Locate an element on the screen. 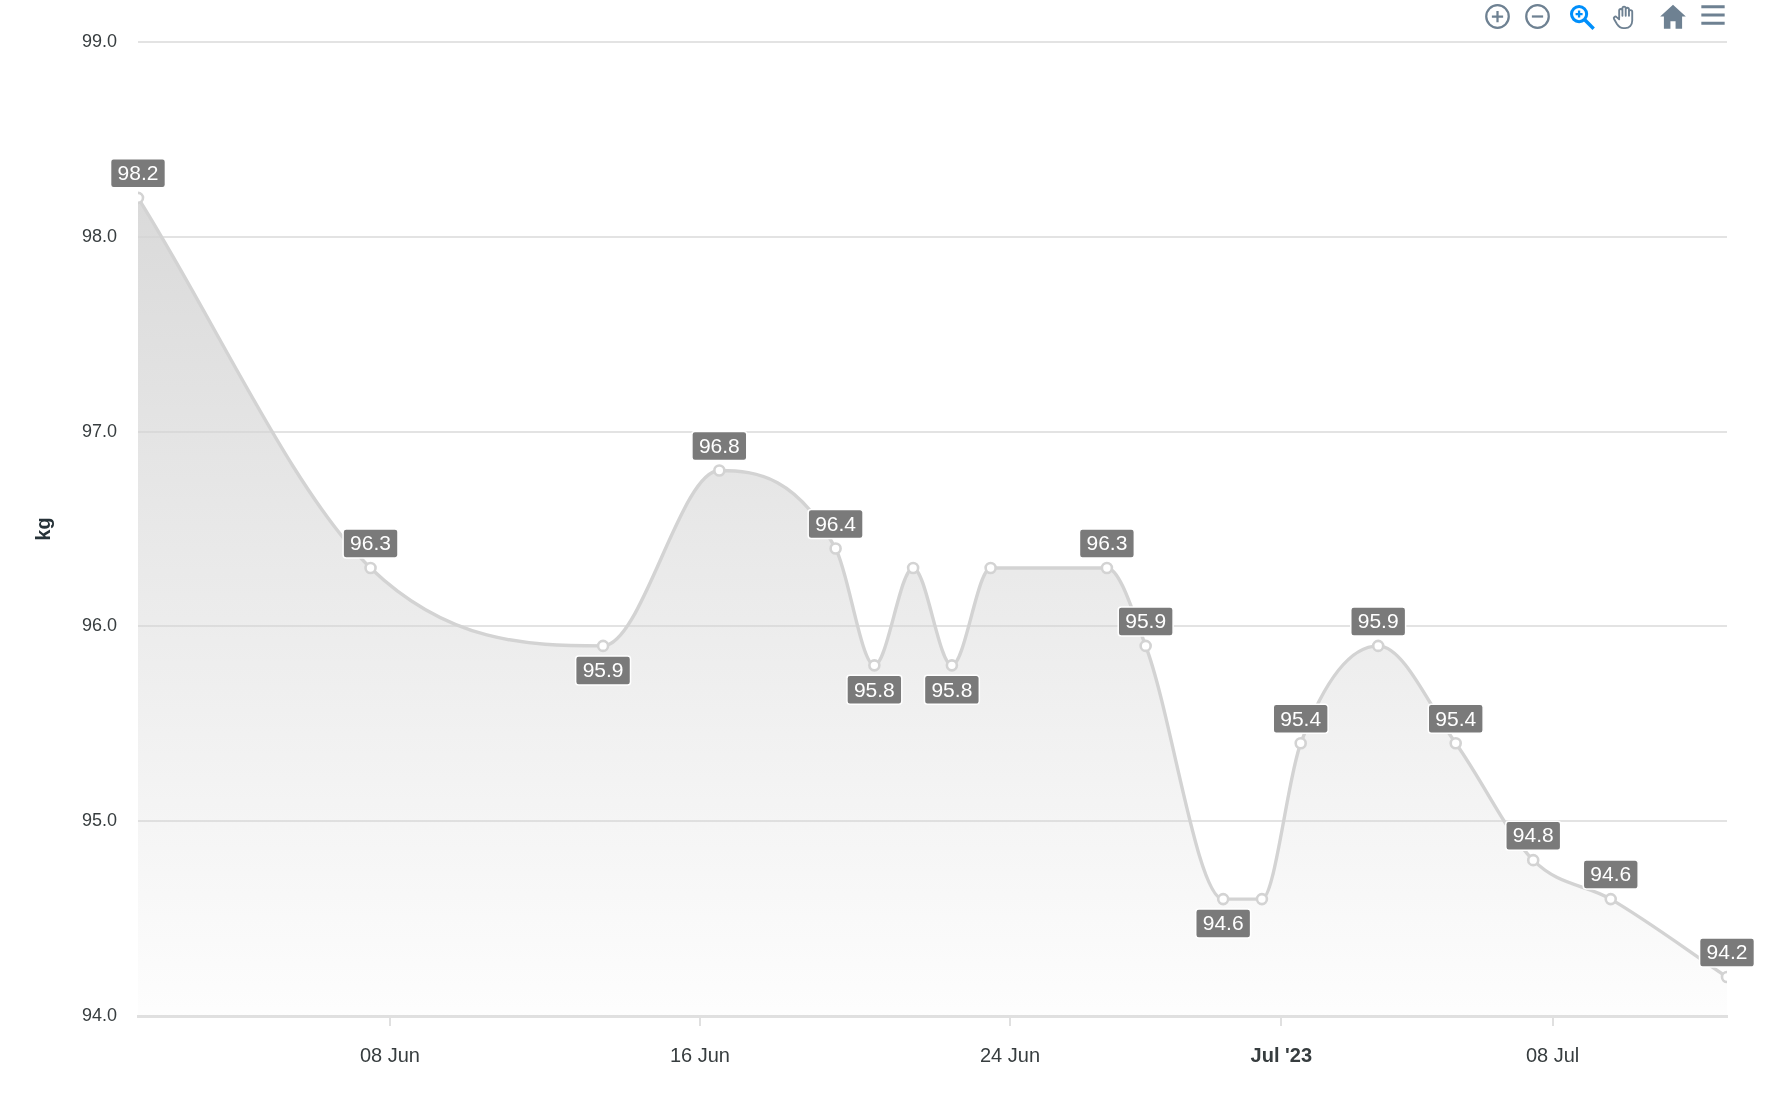 Image resolution: width=1776 pixels, height=1100 pixels. data-label: 94.2 is located at coordinates (1727, 952).